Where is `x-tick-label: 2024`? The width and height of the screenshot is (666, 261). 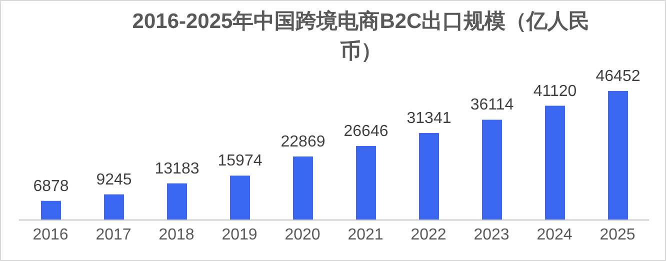
x-tick-label: 2024 is located at coordinates (554, 235).